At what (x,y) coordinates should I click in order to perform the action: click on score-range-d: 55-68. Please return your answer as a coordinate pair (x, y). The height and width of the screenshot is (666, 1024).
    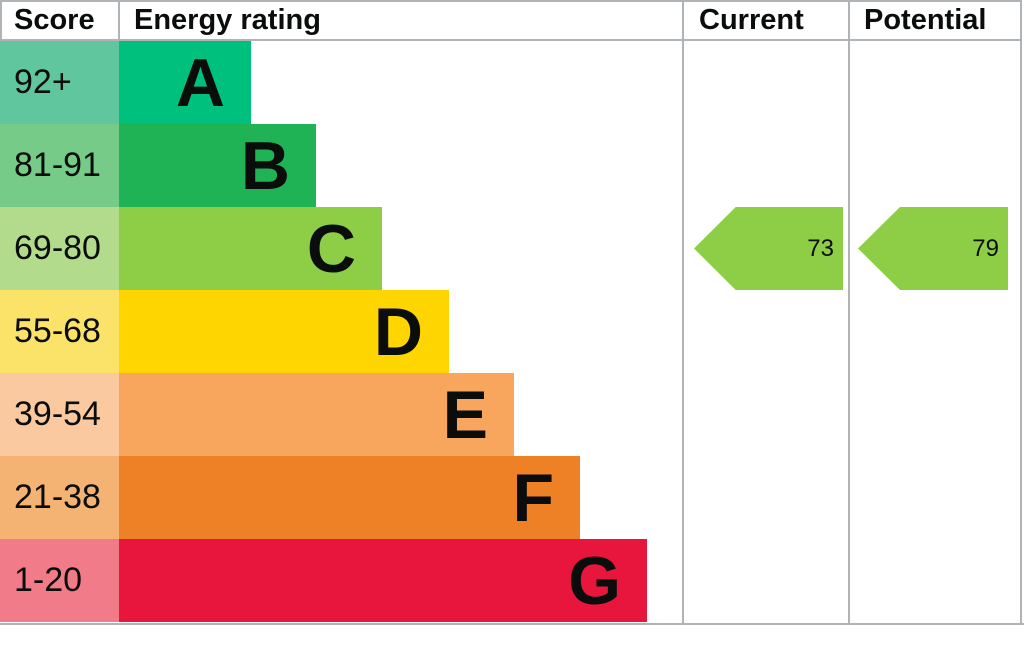
    Looking at the image, I should click on (59, 331).